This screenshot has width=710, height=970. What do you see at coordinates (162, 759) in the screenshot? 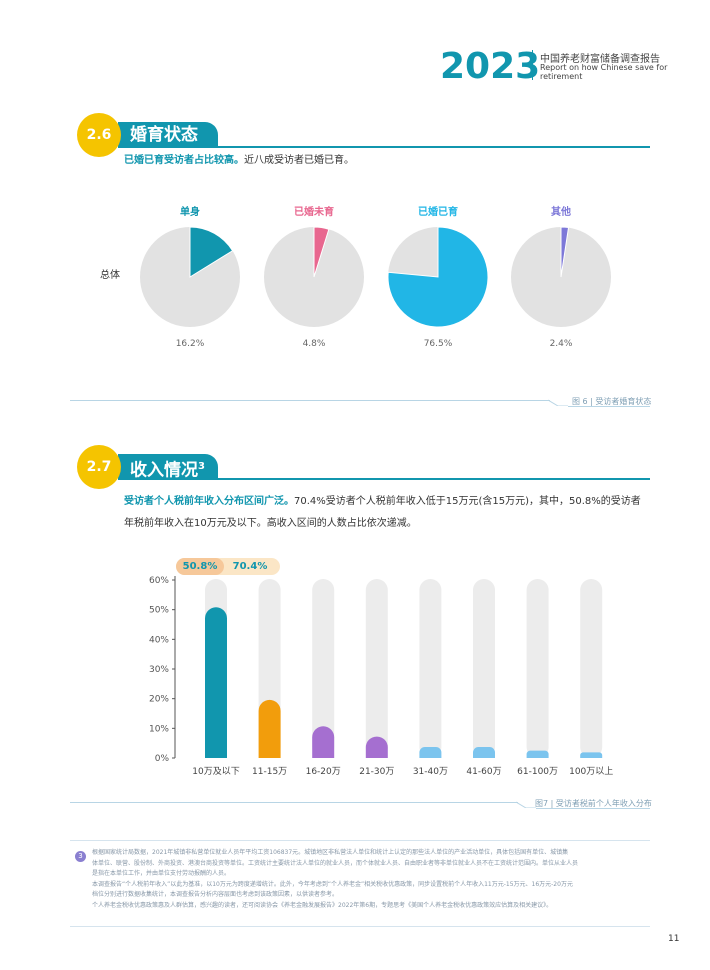
I see `y-tick-label: 0%` at bounding box center [162, 759].